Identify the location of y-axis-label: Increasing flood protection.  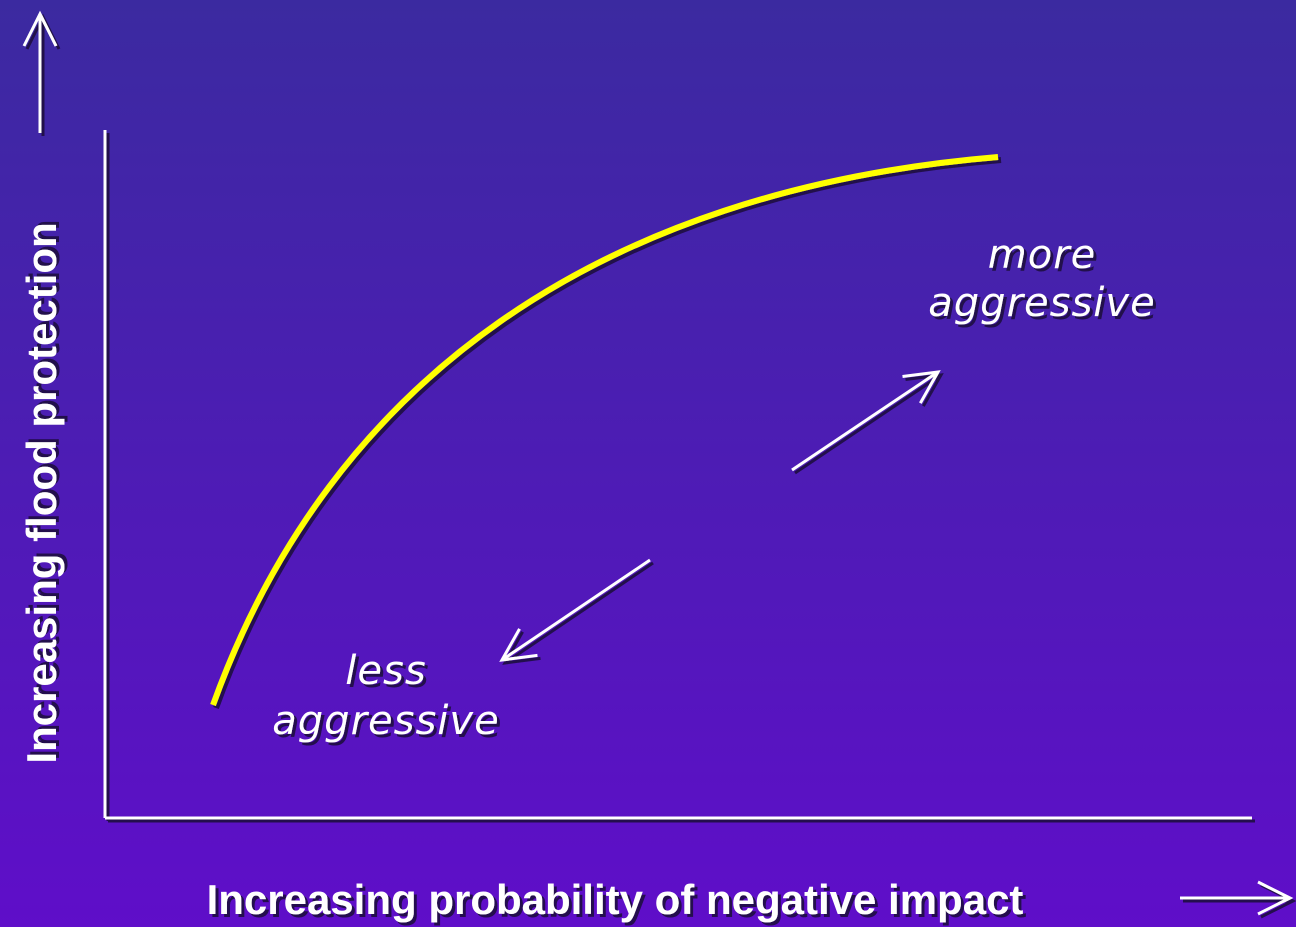
(41, 492).